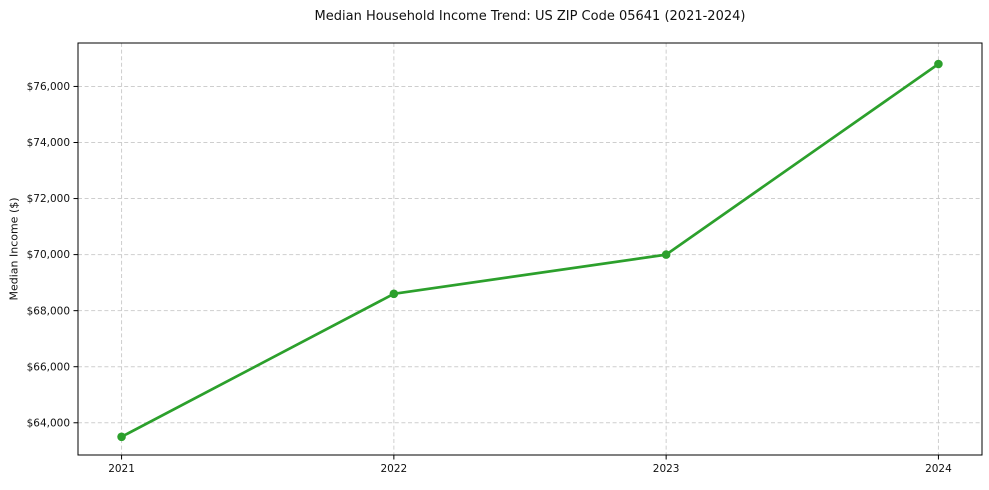 The height and width of the screenshot is (490, 989). What do you see at coordinates (48, 143) in the screenshot?
I see `y-tick-label: $74,000` at bounding box center [48, 143].